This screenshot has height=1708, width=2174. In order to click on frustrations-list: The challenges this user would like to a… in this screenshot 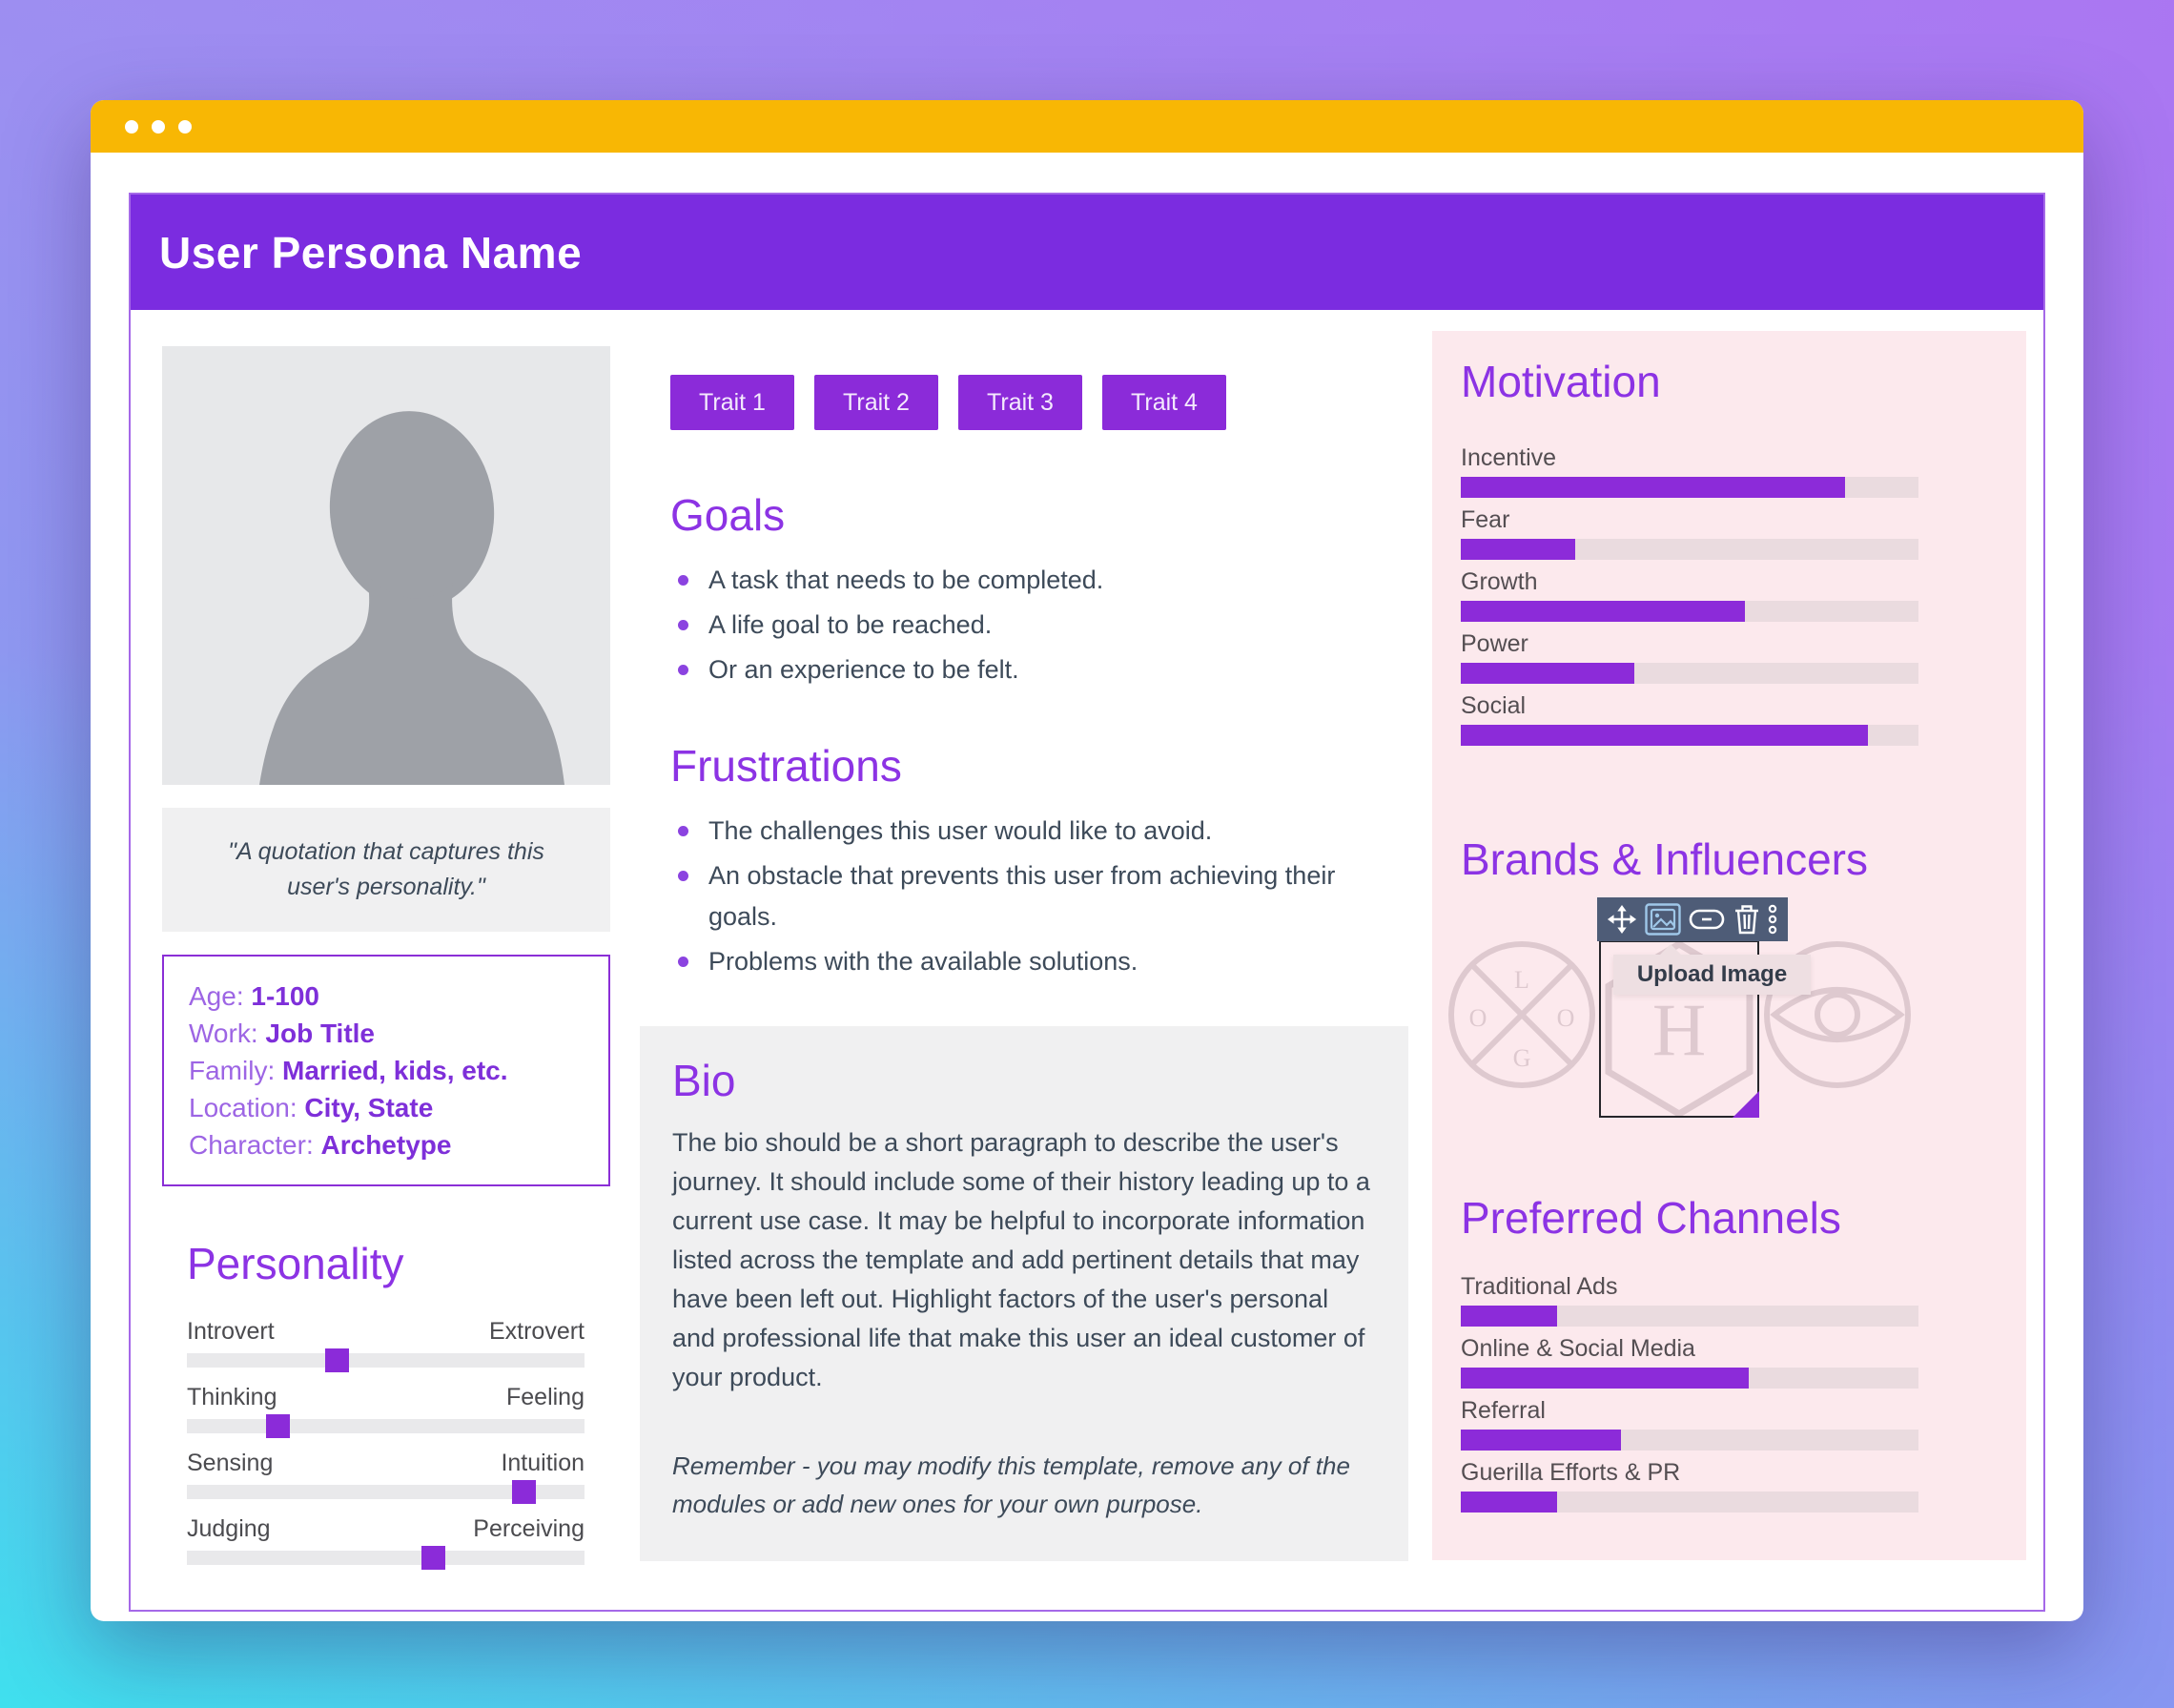, I will do `click(1039, 896)`.